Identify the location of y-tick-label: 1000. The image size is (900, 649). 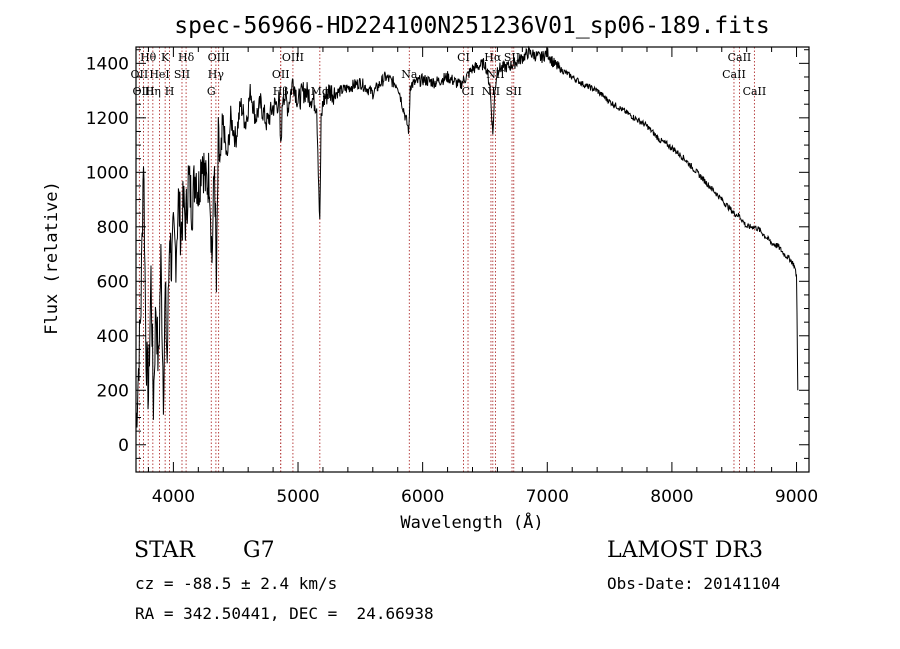
(107, 173).